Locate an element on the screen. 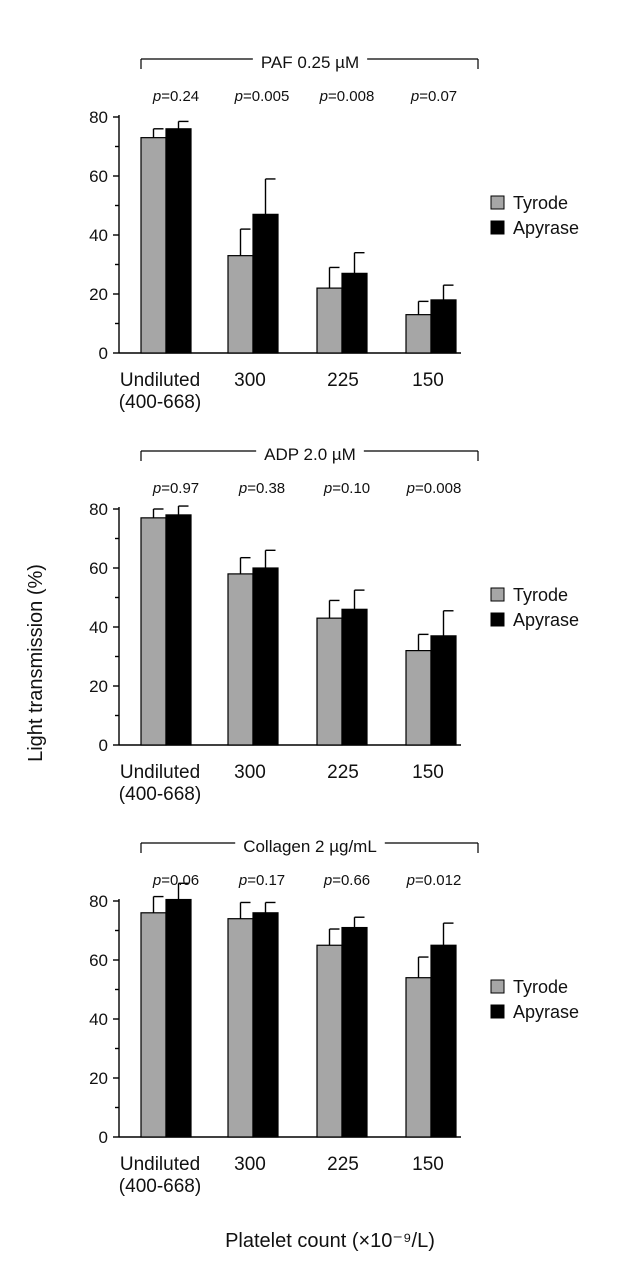 This screenshot has height=1280, width=627. p-value: =0.17 is located at coordinates (266, 880).